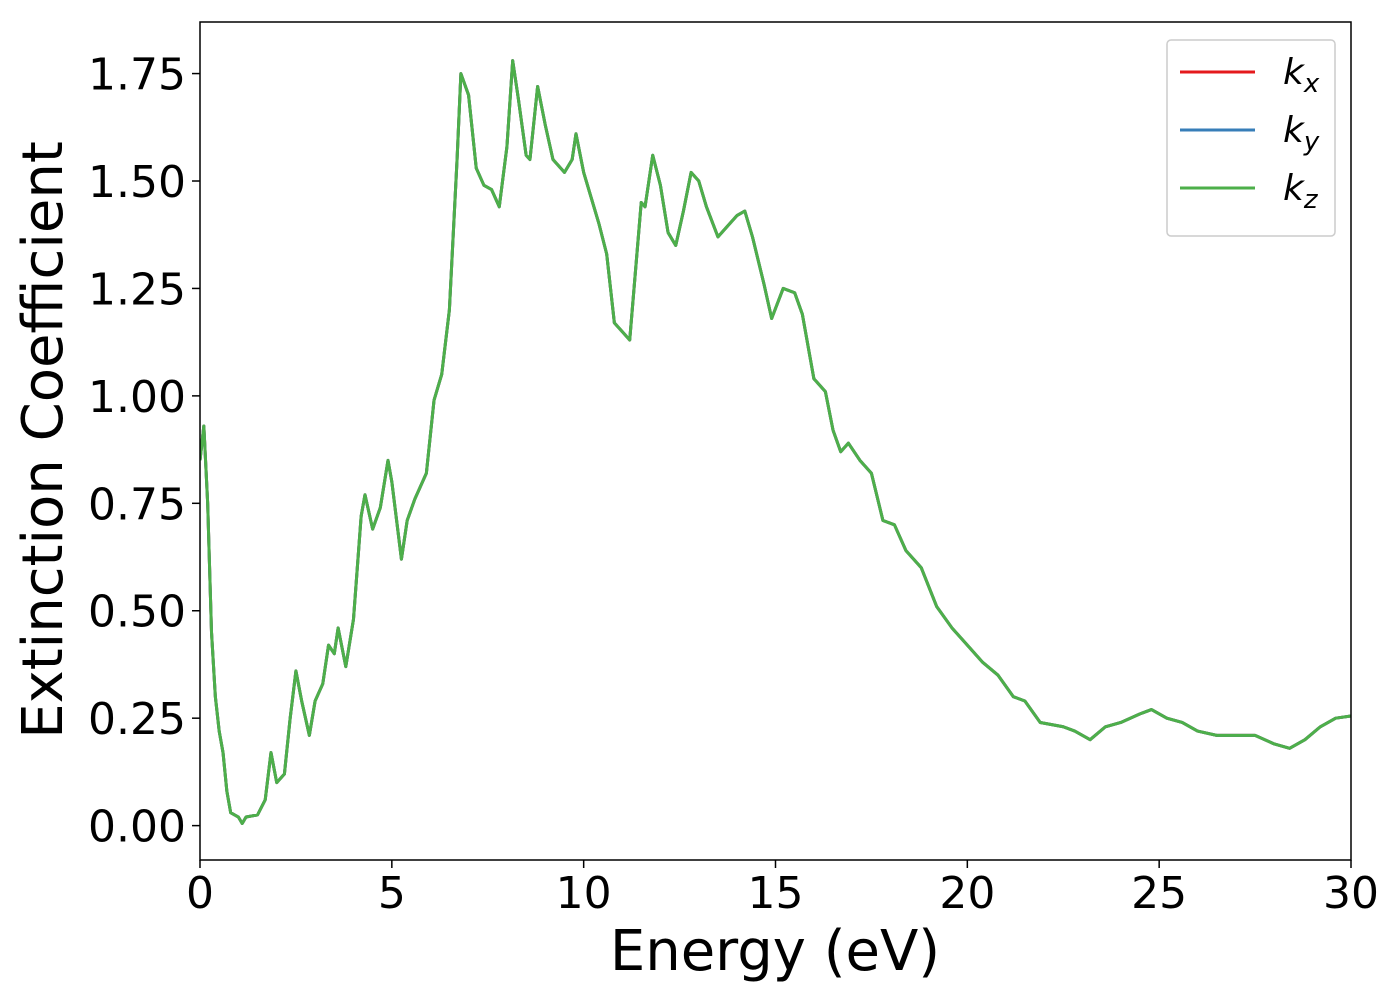 The image size is (1400, 1000). I want to click on legend-label: kx, so click(1301, 75).